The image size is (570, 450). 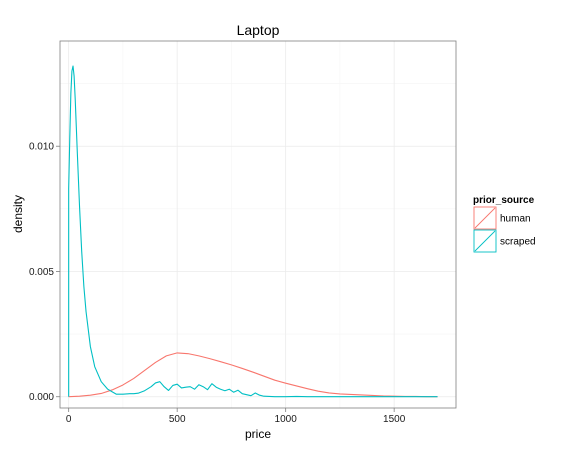 What do you see at coordinates (394, 419) in the screenshot?
I see `x-tick-label: 1500` at bounding box center [394, 419].